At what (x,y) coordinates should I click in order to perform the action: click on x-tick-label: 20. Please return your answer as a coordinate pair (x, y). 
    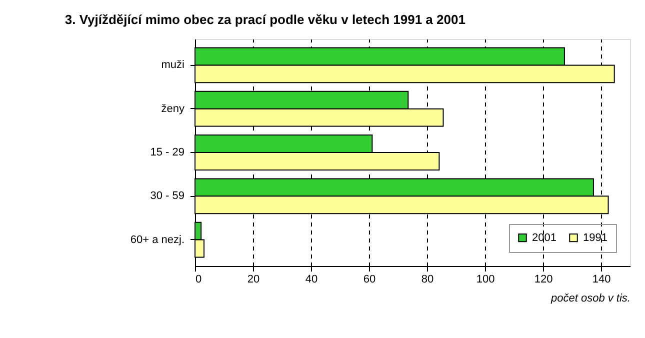
    Looking at the image, I should click on (253, 280).